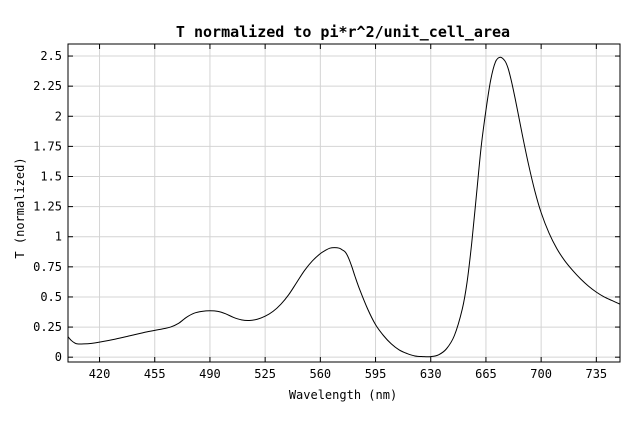 This screenshot has width=640, height=422. What do you see at coordinates (47, 146) in the screenshot?
I see `y-tick-label: 1.75` at bounding box center [47, 146].